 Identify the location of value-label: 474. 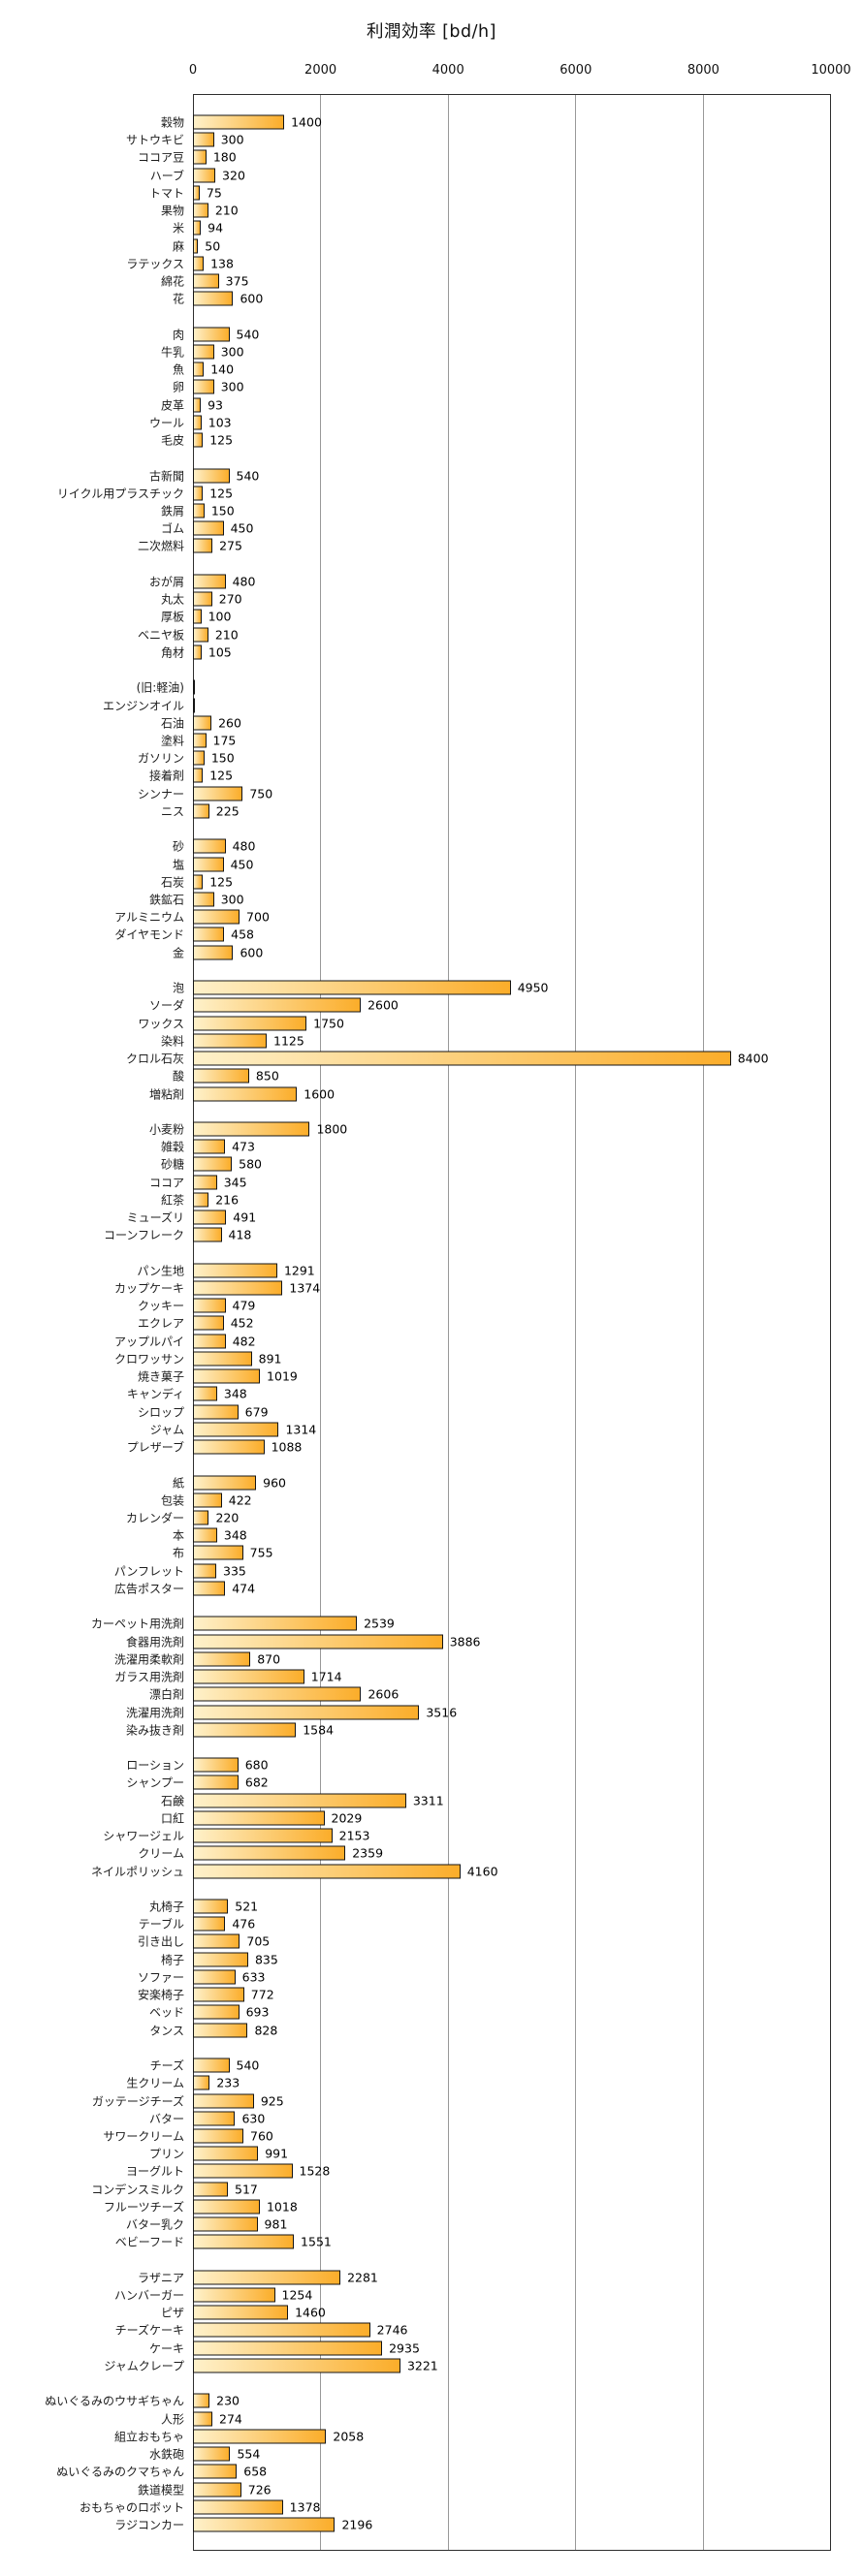
(244, 1588).